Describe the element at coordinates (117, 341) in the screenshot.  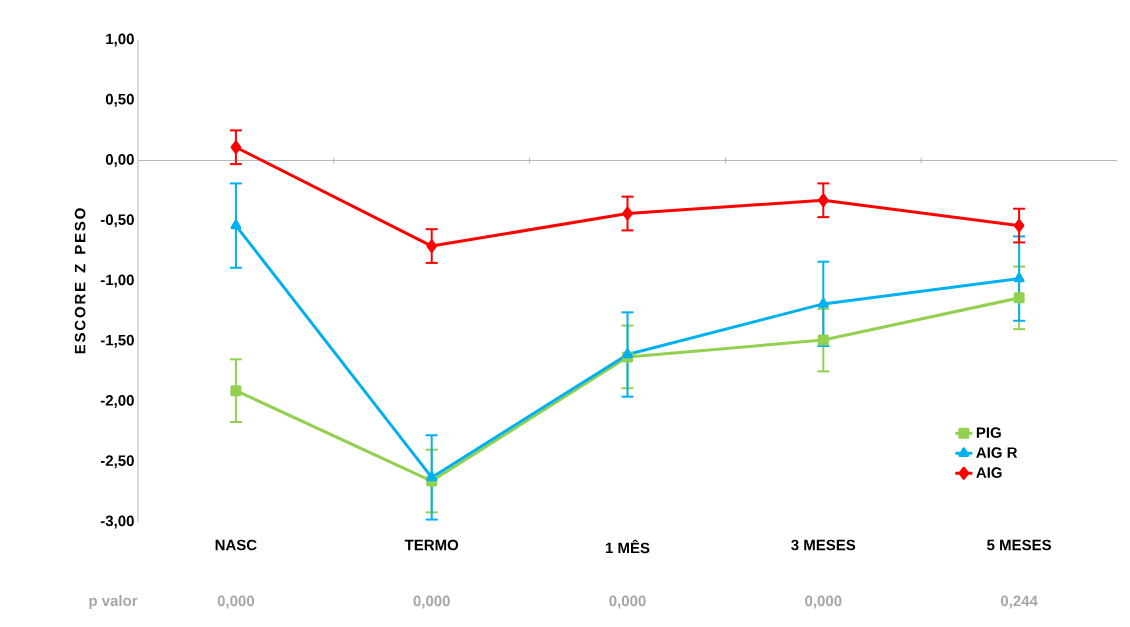
I see `y-tick-label: -1,50` at that location.